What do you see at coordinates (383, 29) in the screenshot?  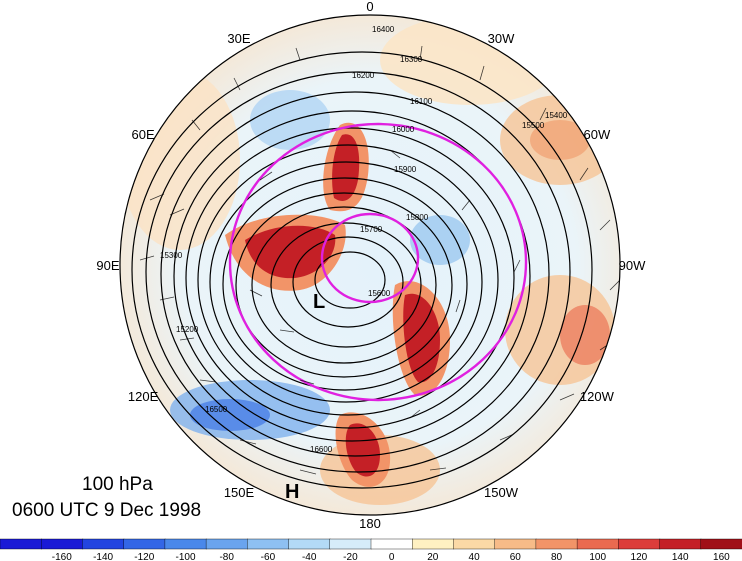 I see `contour-label: 16400` at bounding box center [383, 29].